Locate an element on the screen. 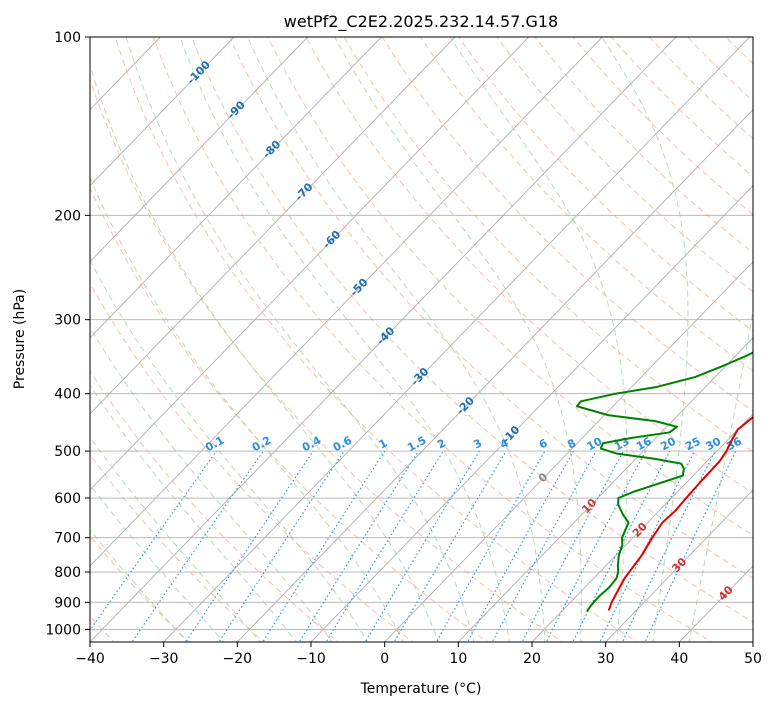  x-tick-label: 50 is located at coordinates (753, 659).